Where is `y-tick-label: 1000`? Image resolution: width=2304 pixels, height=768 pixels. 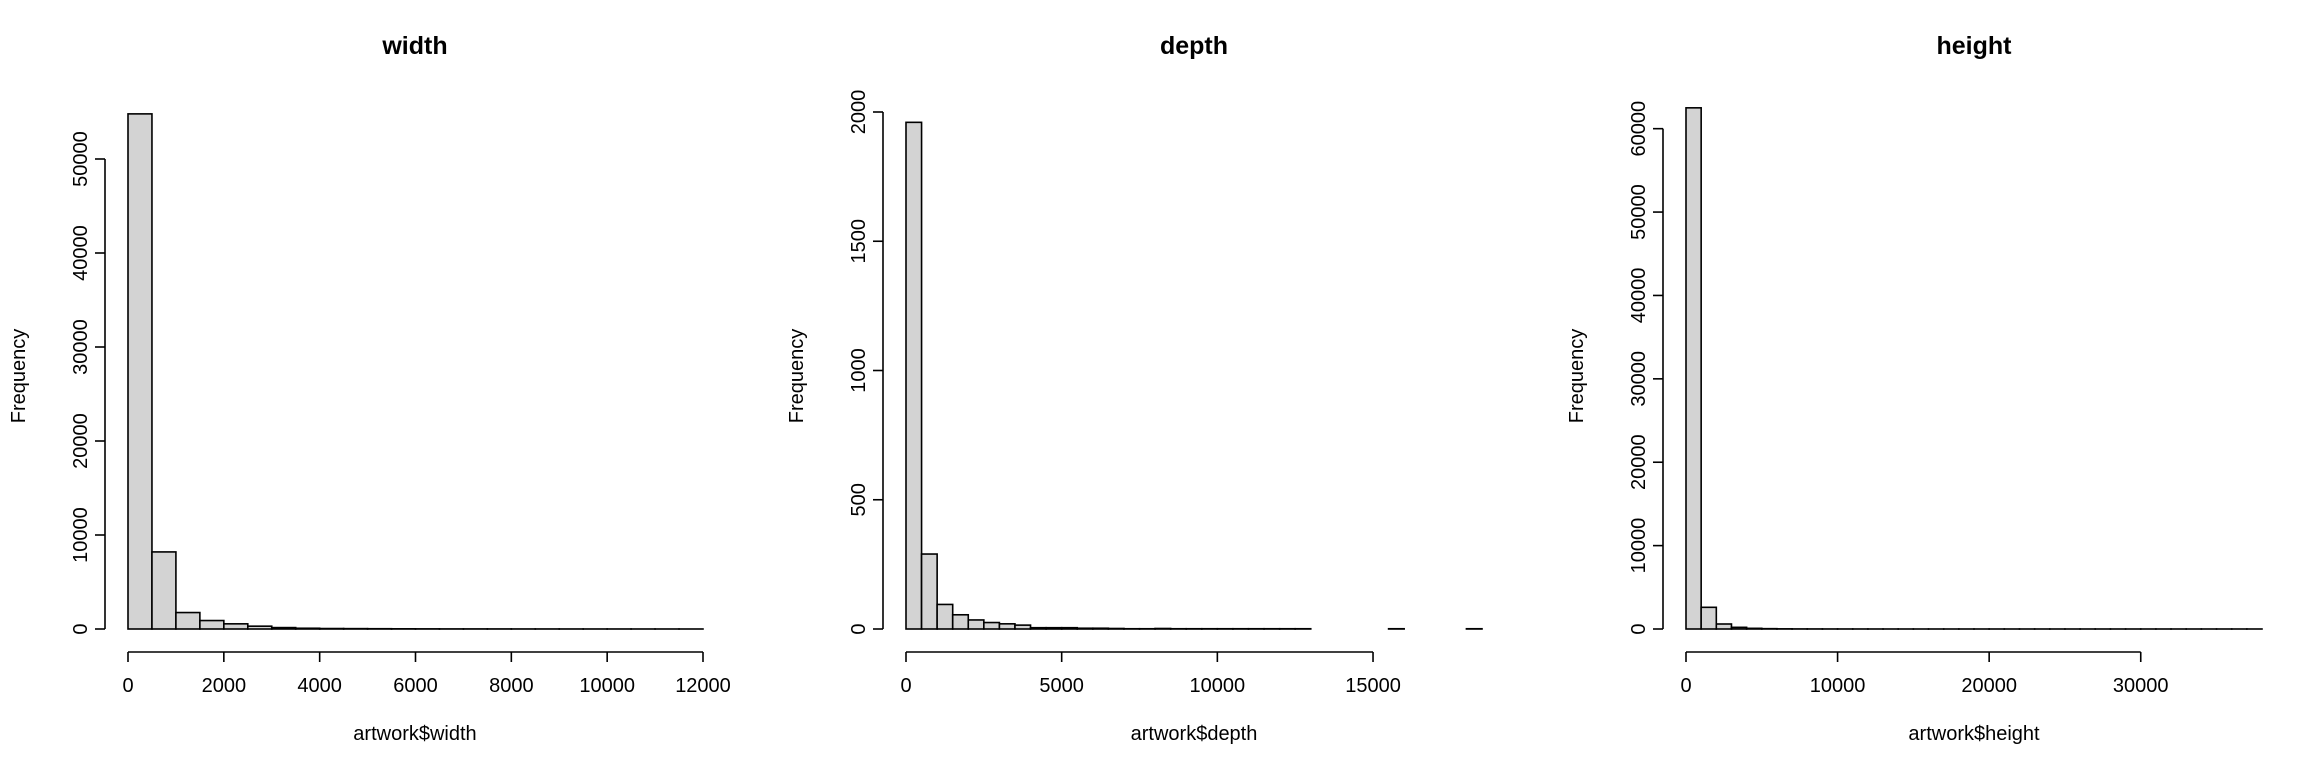
y-tick-label: 1000 is located at coordinates (859, 370).